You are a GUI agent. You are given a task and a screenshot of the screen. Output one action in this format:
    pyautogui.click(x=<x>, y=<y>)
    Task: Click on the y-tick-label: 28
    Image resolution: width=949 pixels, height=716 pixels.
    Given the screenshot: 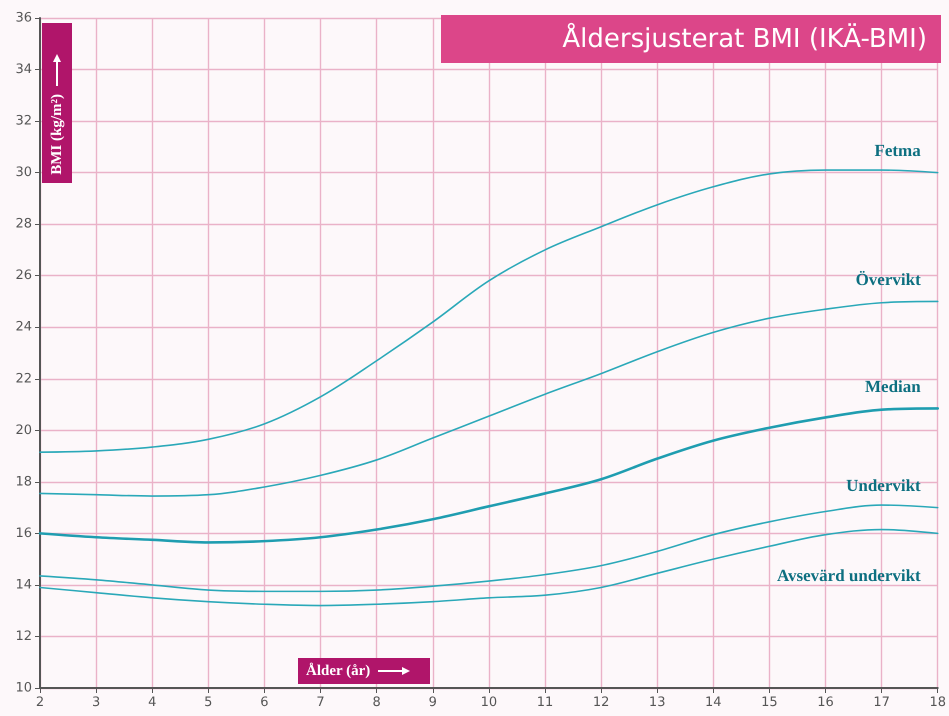 What is the action you would take?
    pyautogui.click(x=23, y=224)
    